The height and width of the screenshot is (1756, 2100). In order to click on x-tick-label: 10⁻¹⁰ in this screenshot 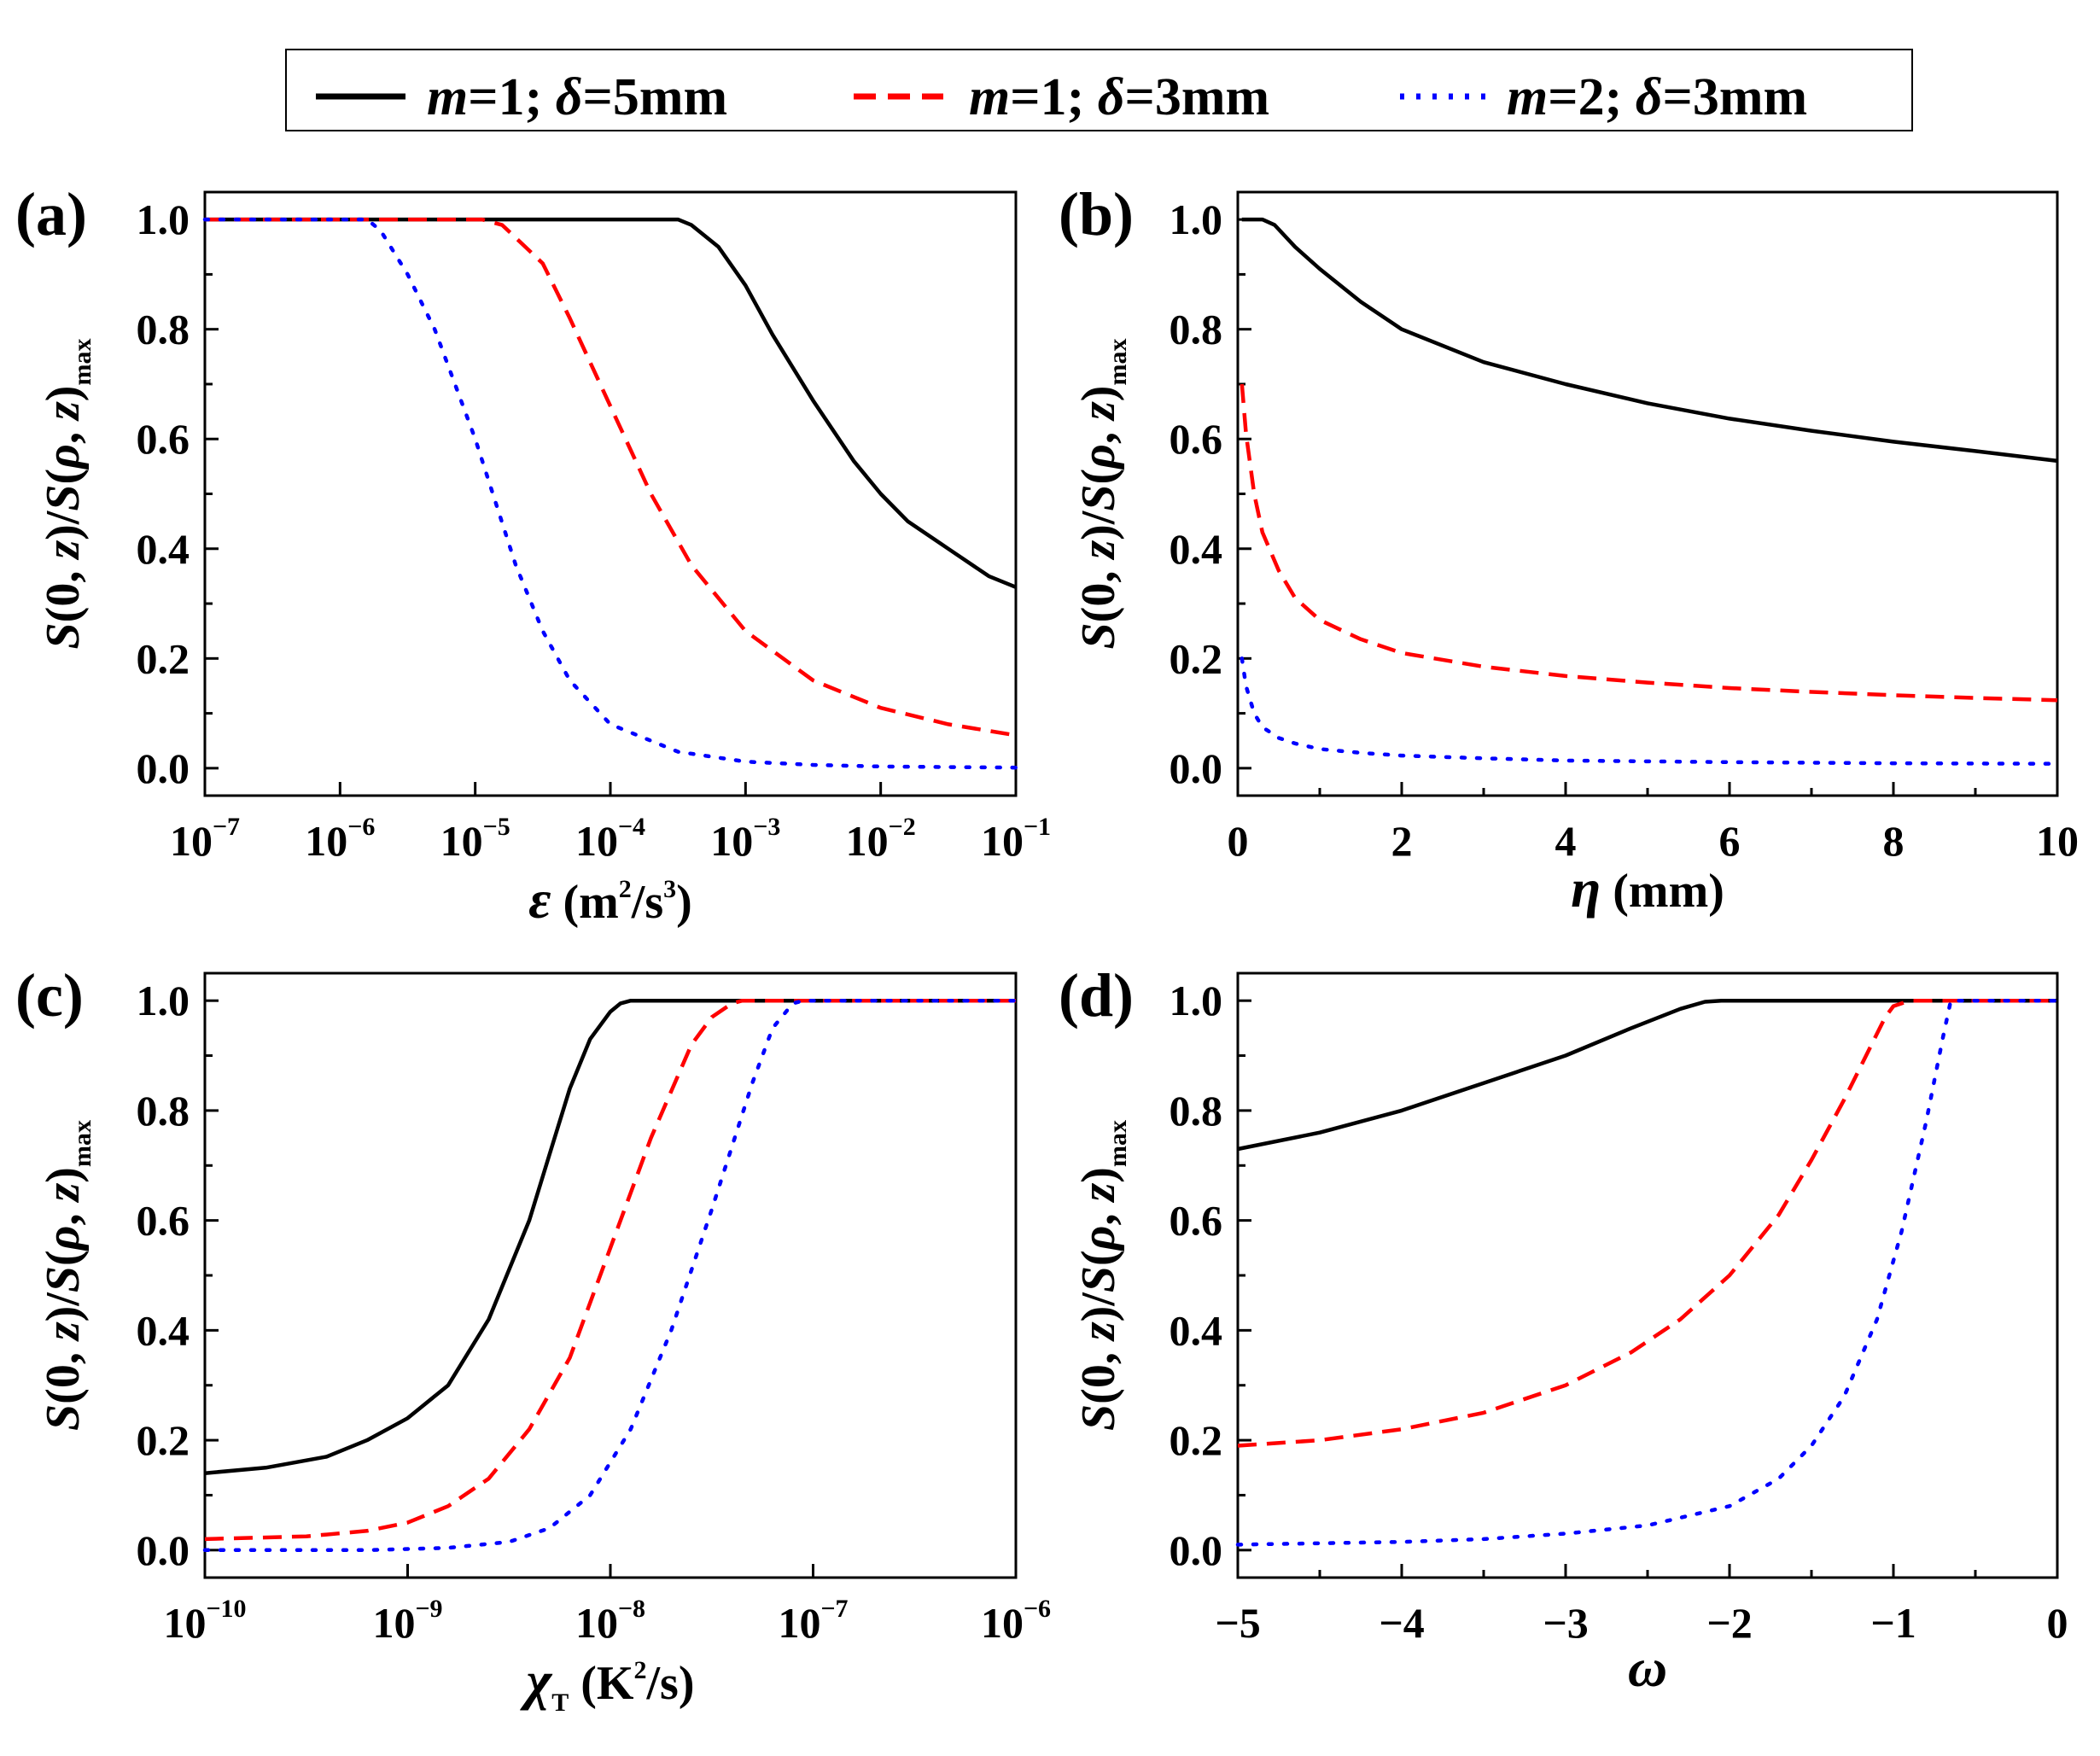, I will do `click(204, 1621)`.